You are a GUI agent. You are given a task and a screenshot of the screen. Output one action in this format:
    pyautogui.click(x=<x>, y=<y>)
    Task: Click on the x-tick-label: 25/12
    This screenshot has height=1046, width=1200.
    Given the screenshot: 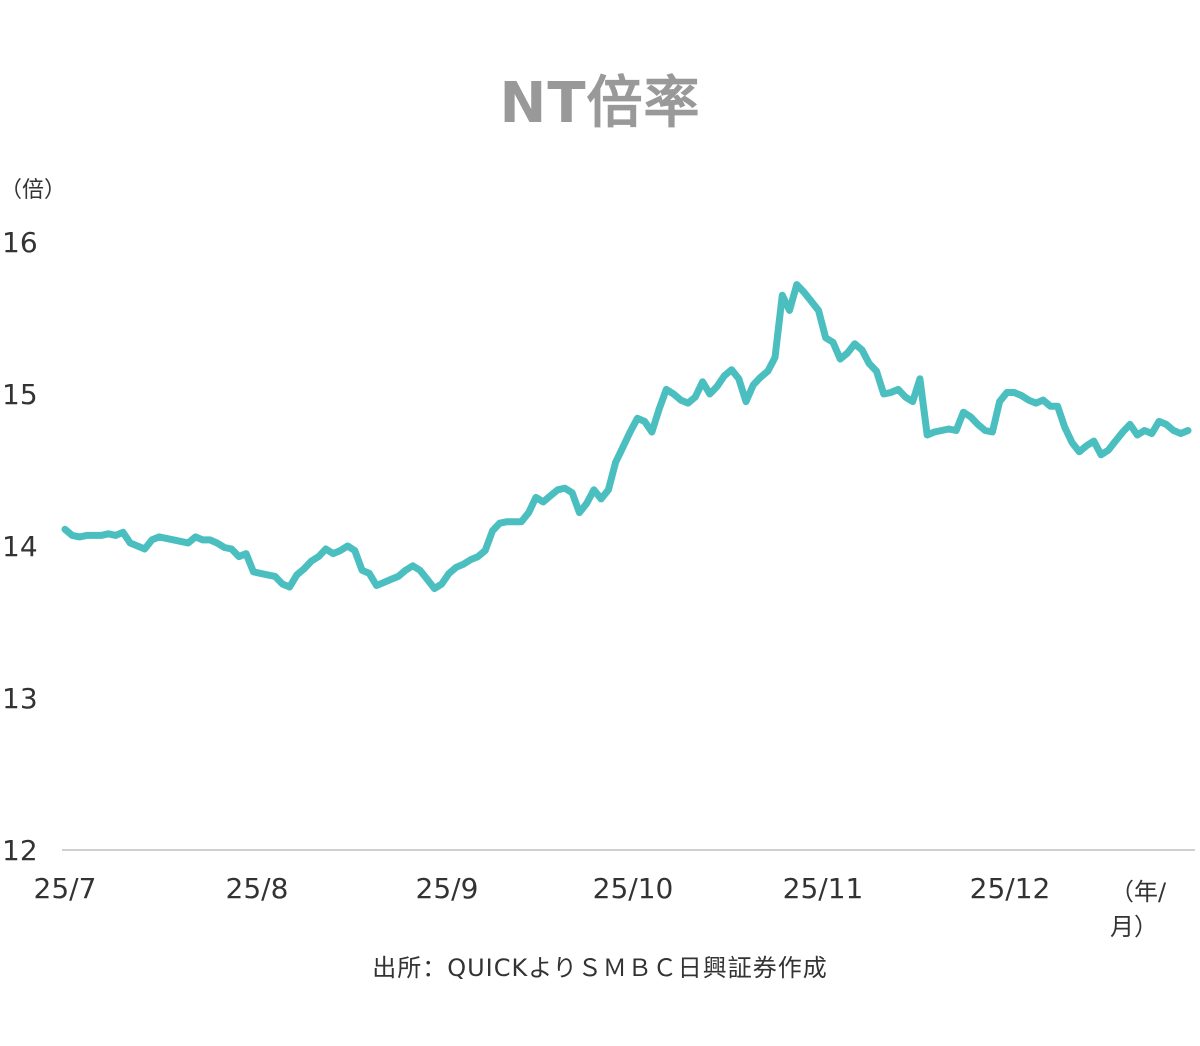 What is the action you would take?
    pyautogui.click(x=1010, y=888)
    